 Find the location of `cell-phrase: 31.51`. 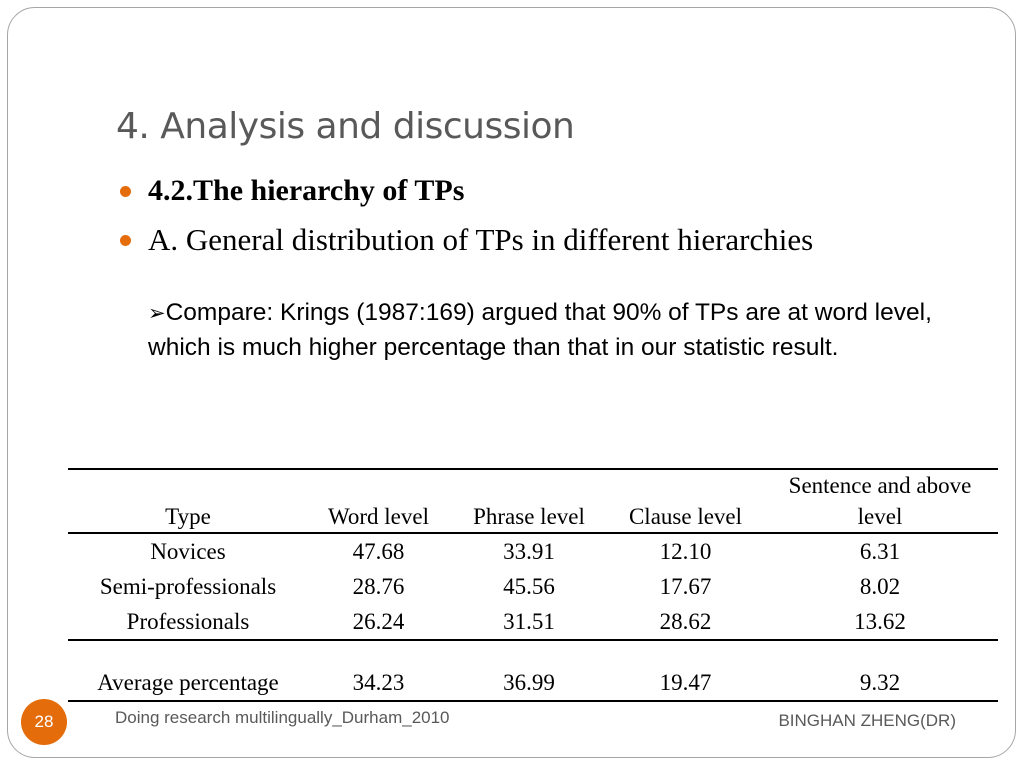

cell-phrase: 31.51 is located at coordinates (529, 621).